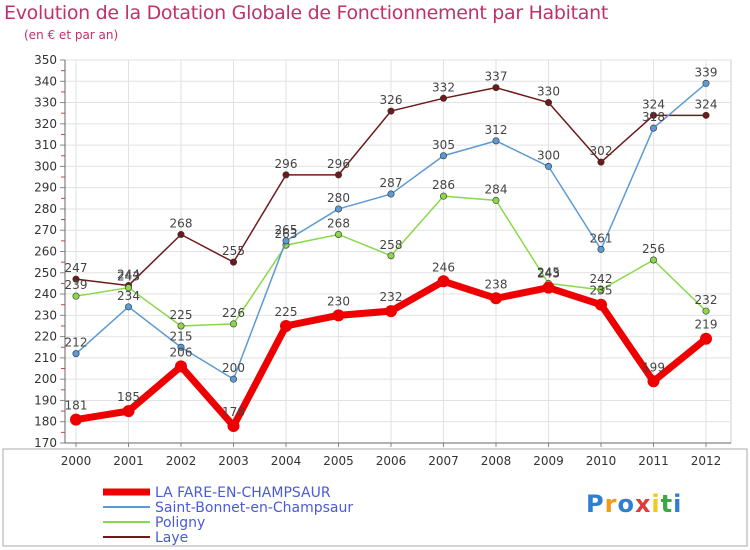  I want to click on y-tick-label: 310, so click(45, 145).